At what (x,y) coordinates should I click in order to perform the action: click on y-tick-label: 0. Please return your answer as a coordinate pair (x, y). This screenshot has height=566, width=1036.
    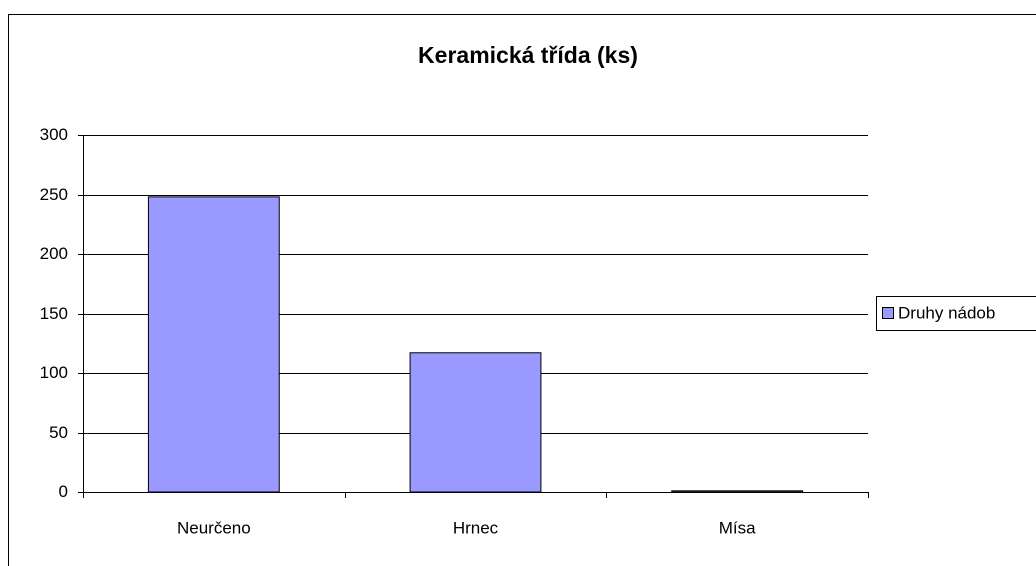
    Looking at the image, I should click on (63, 491).